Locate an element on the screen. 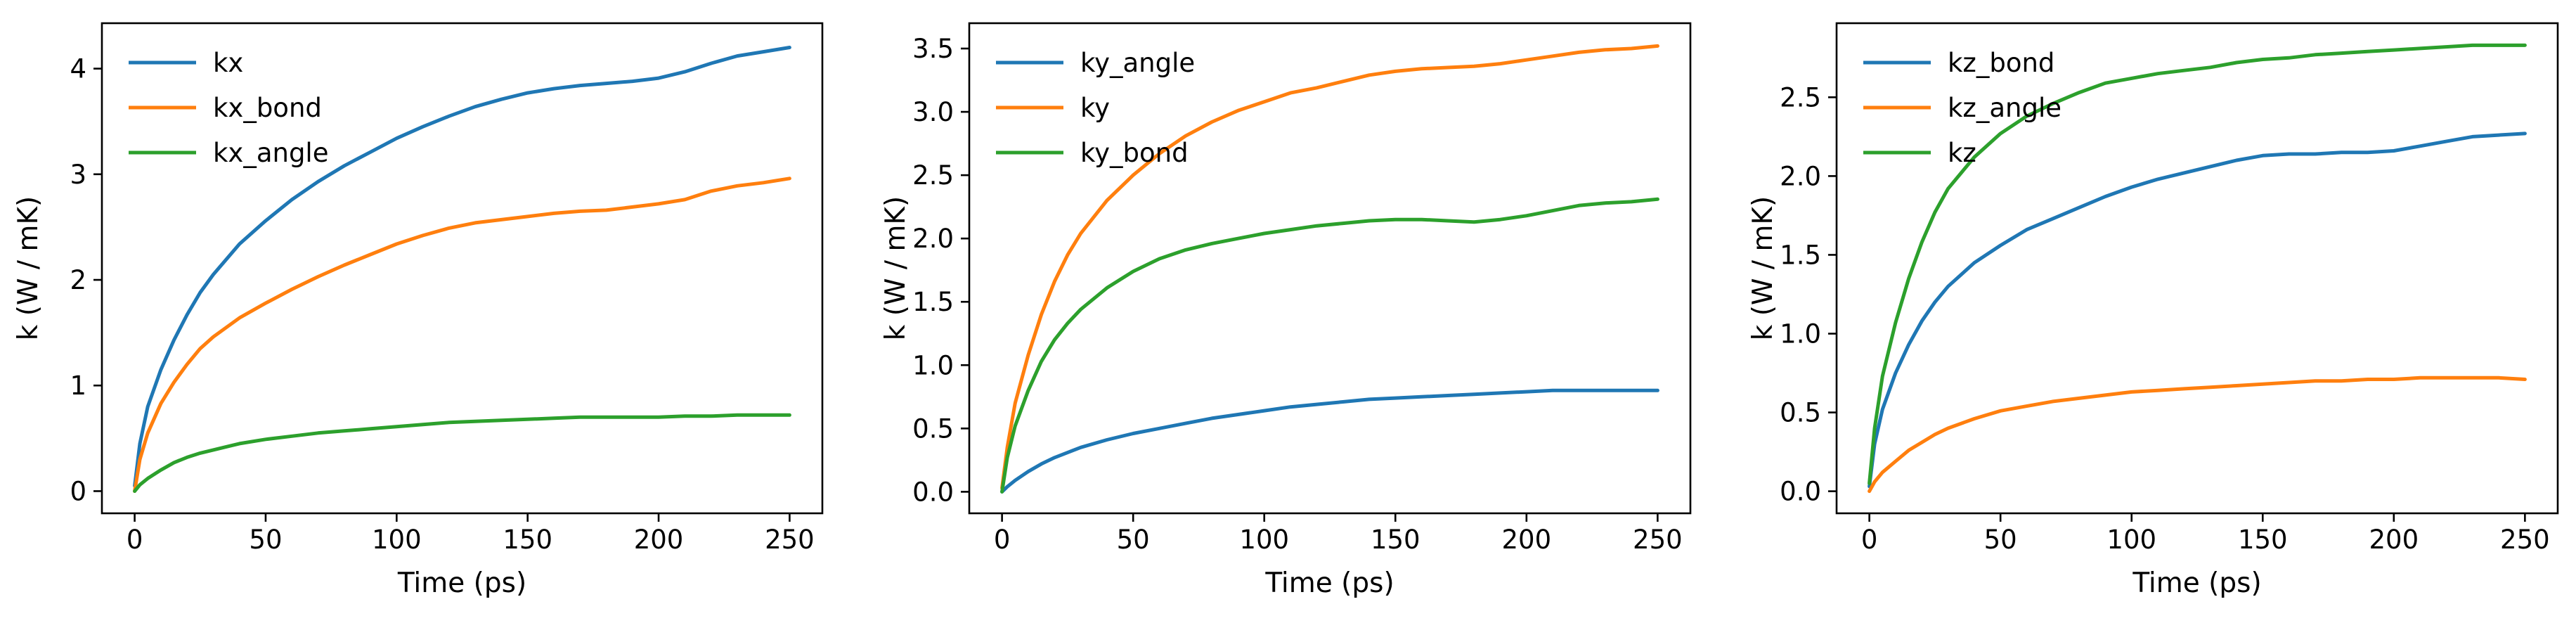 Image resolution: width=2576 pixels, height=623 pixels. legend: kx kx_bond kx_angle is located at coordinates (229, 108).